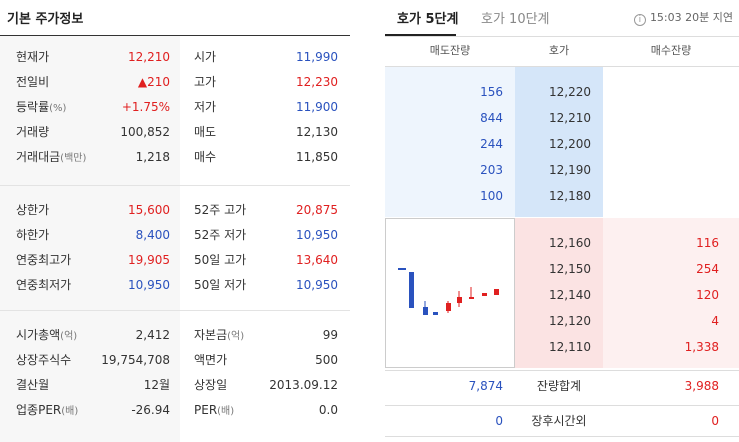 The image size is (739, 442). What do you see at coordinates (499, 421) in the screenshot?
I see `after-hours-ask: 0` at bounding box center [499, 421].